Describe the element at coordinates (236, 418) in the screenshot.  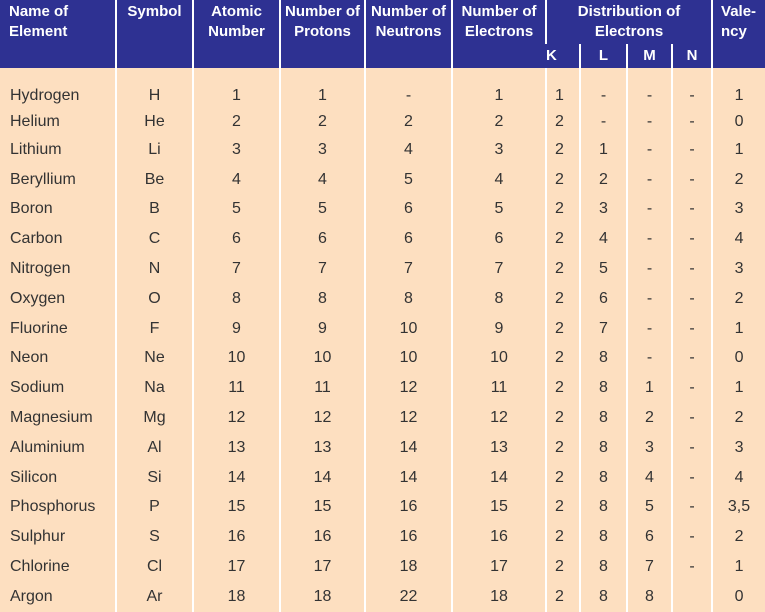
I see `atomic-number-cell: 12` at that location.